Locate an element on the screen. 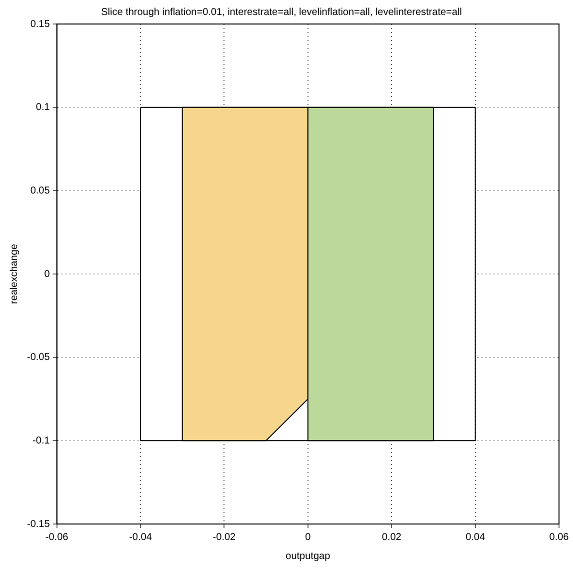 Image resolution: width=573 pixels, height=568 pixels. y-tick-label: -0.15 is located at coordinates (38, 524).